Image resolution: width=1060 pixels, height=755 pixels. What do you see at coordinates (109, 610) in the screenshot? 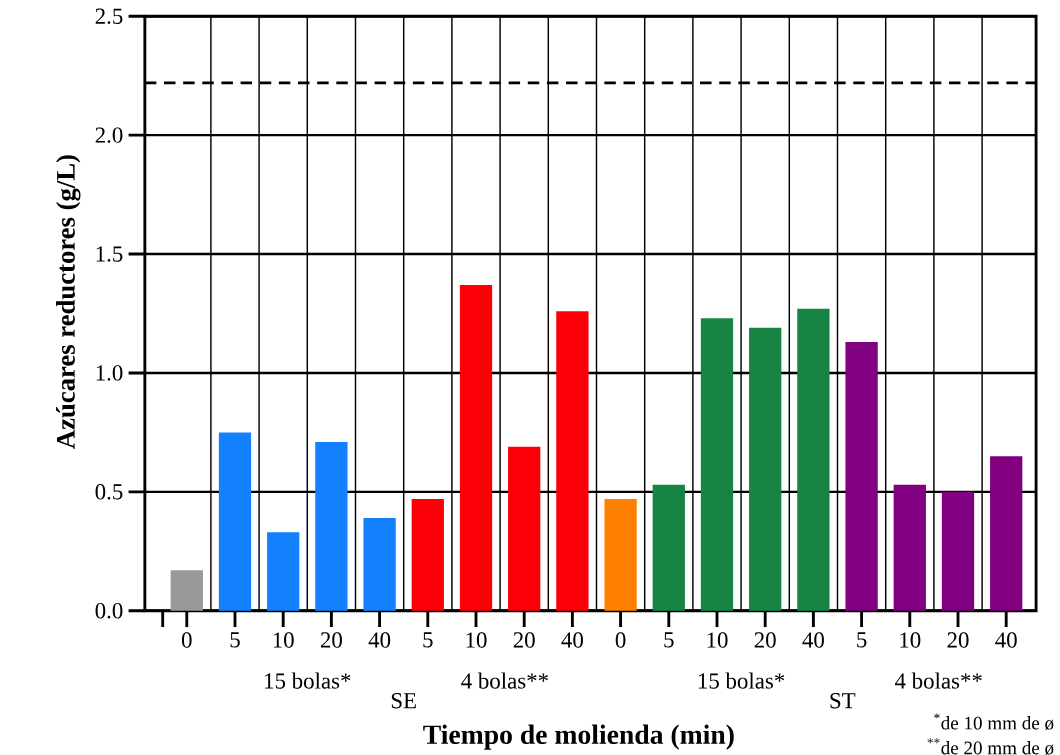
I see `y-tick-label: 0.0` at bounding box center [109, 610].